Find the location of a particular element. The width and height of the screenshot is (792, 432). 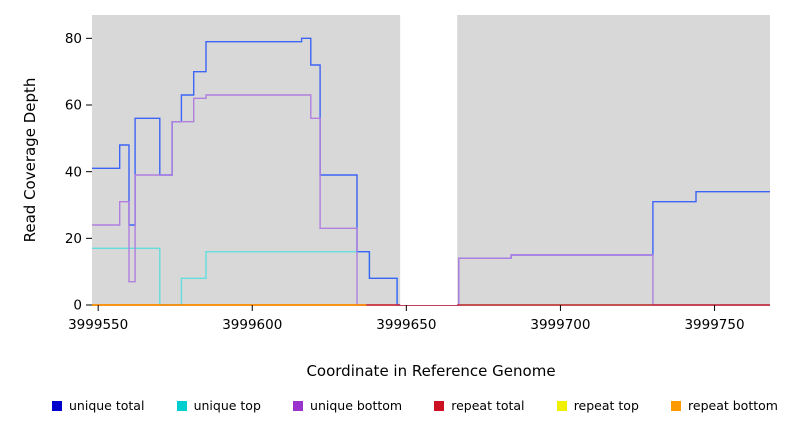

legend-item-label: unique bottom is located at coordinates (356, 405).